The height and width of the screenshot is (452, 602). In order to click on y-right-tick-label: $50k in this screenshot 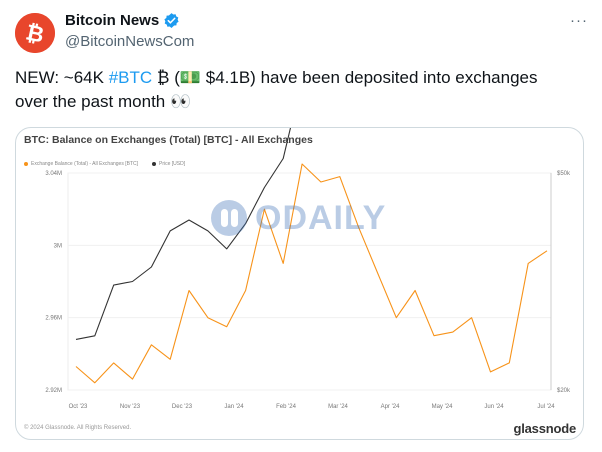, I will do `click(564, 174)`.